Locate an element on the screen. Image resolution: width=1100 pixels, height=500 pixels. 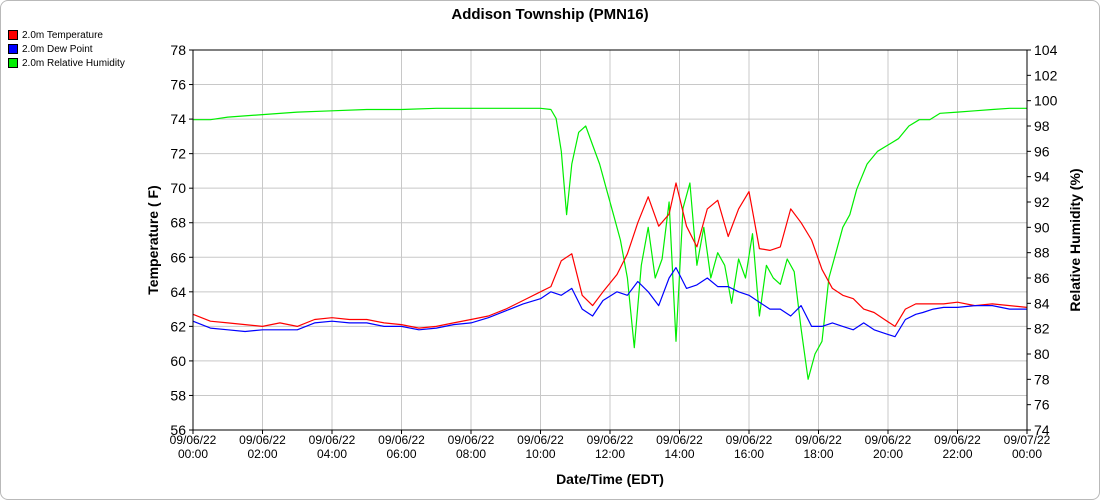
series-line-2-0m-dew-point is located at coordinates (609, 302).